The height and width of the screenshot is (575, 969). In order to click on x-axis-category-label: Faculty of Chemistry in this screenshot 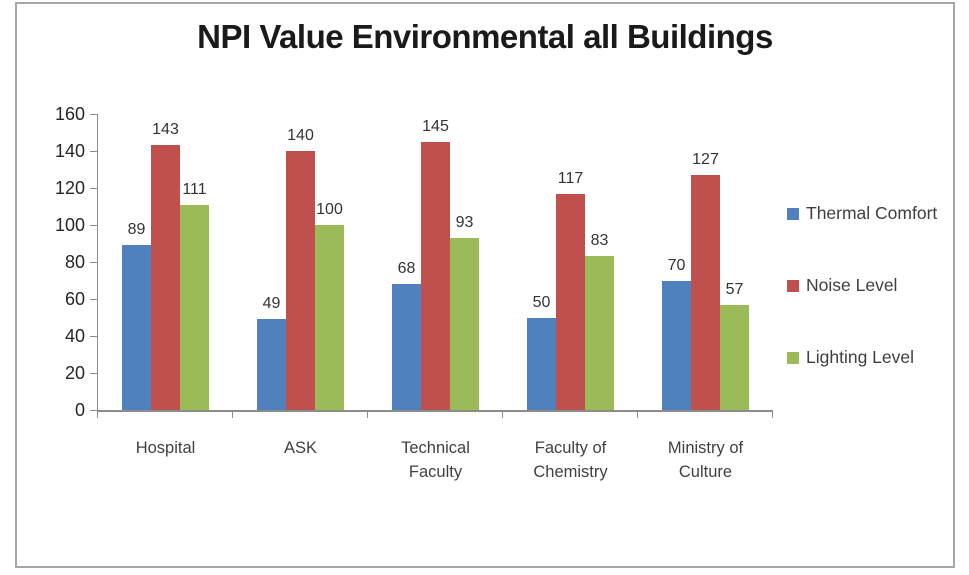, I will do `click(570, 460)`.